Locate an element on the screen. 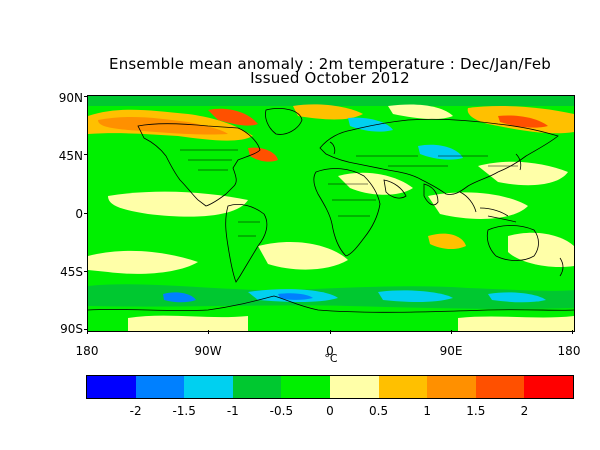 This screenshot has height=450, width=600. colorbar-label: -0.5 is located at coordinates (281, 411).